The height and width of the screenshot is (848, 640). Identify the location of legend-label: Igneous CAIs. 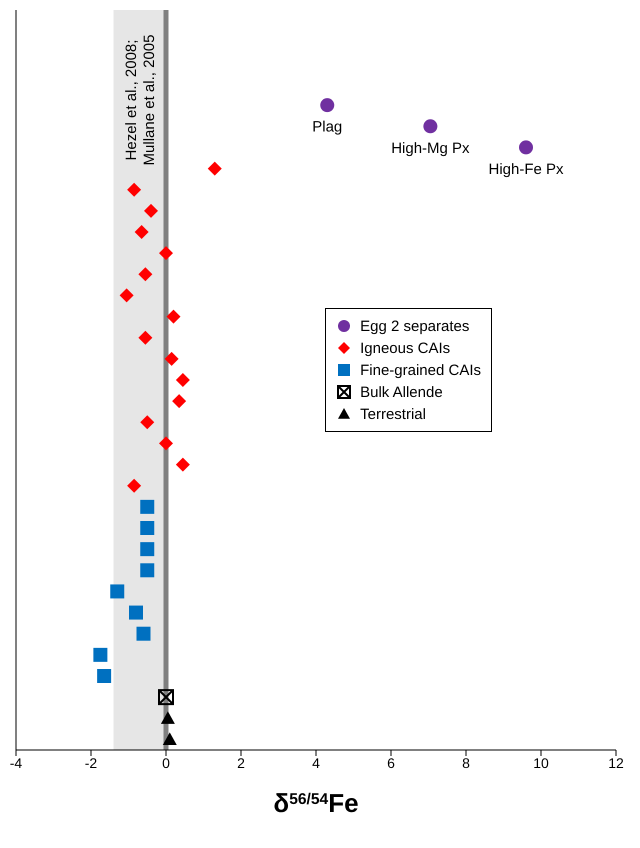
(405, 348).